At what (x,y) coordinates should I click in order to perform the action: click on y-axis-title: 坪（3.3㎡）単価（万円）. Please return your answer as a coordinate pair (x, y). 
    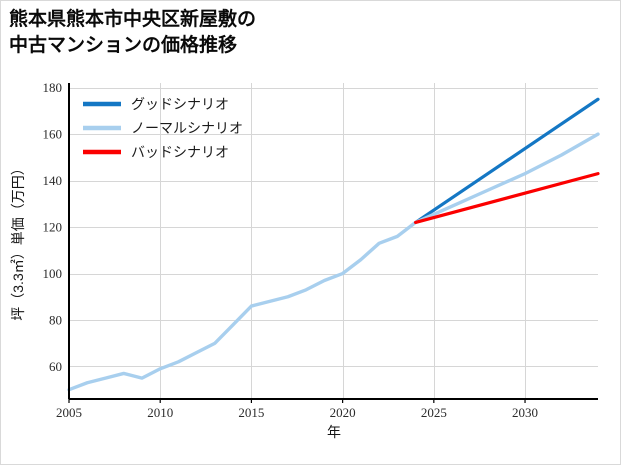
    Looking at the image, I should click on (18, 240).